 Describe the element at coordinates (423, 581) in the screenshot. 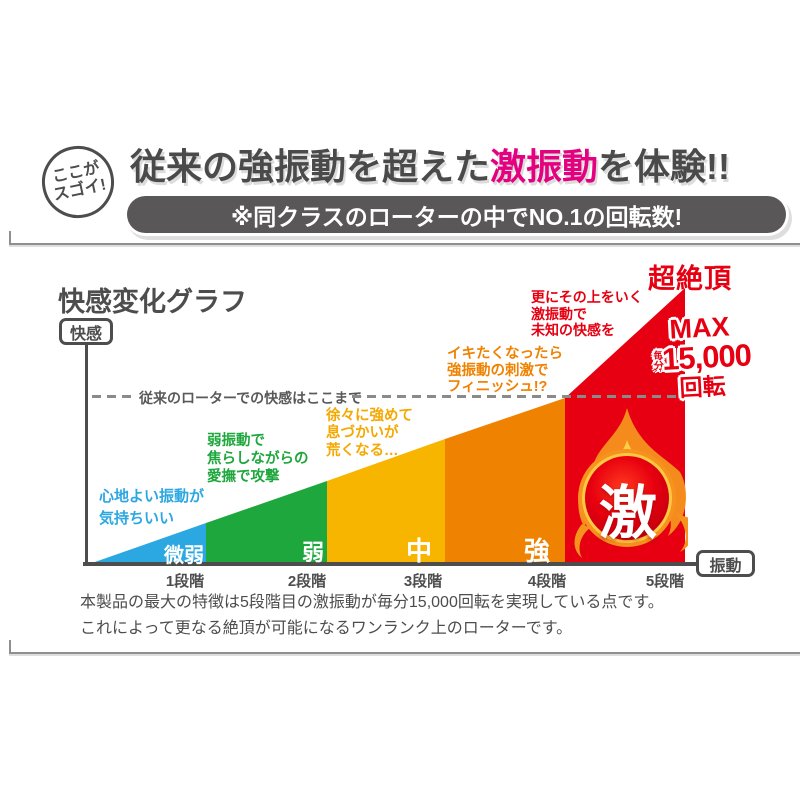

I see `x-tick-stage3: 3段階` at that location.